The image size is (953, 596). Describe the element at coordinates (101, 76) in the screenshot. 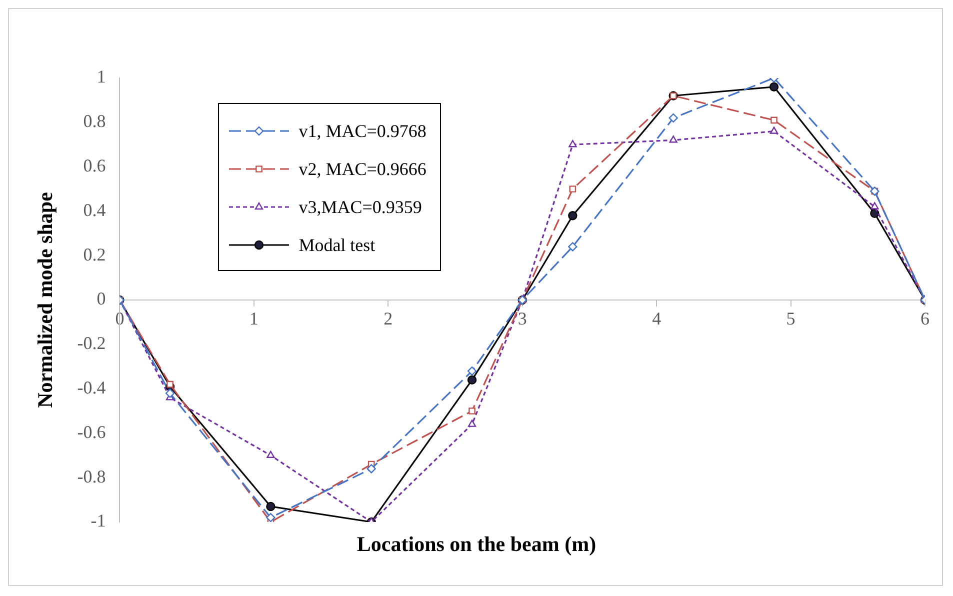

I see `y-tick-label: 1` at that location.